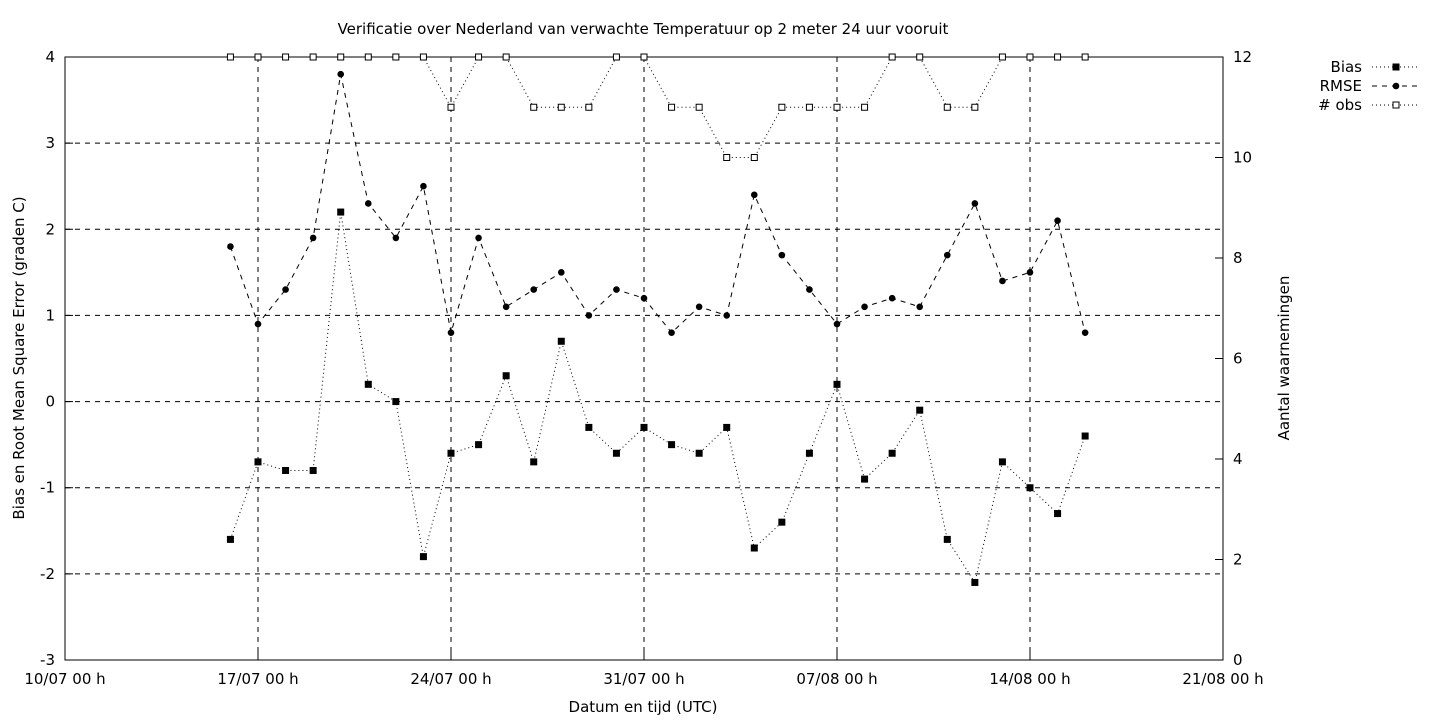  What do you see at coordinates (1396, 67) in the screenshot?
I see `legend-marker` at bounding box center [1396, 67].